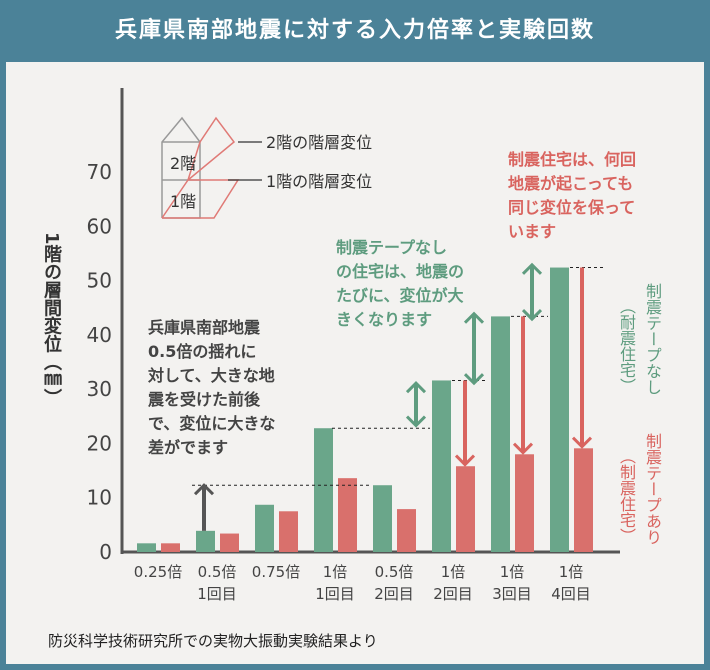 The image size is (710, 670). Describe the element at coordinates (652, 489) in the screenshot. I see `legend-red-main: 制震テープあり` at that location.